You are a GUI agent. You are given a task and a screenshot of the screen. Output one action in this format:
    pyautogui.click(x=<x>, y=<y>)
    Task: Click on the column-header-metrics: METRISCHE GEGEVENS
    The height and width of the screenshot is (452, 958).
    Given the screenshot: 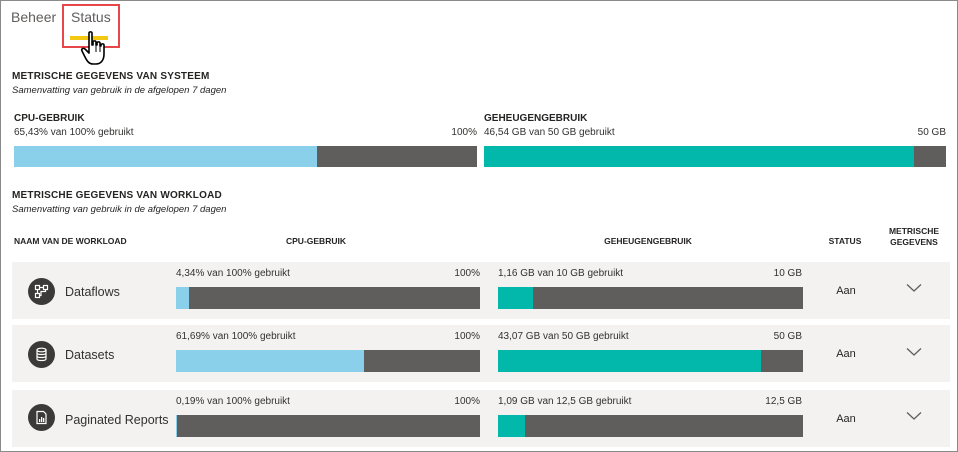 What is the action you would take?
    pyautogui.click(x=914, y=237)
    